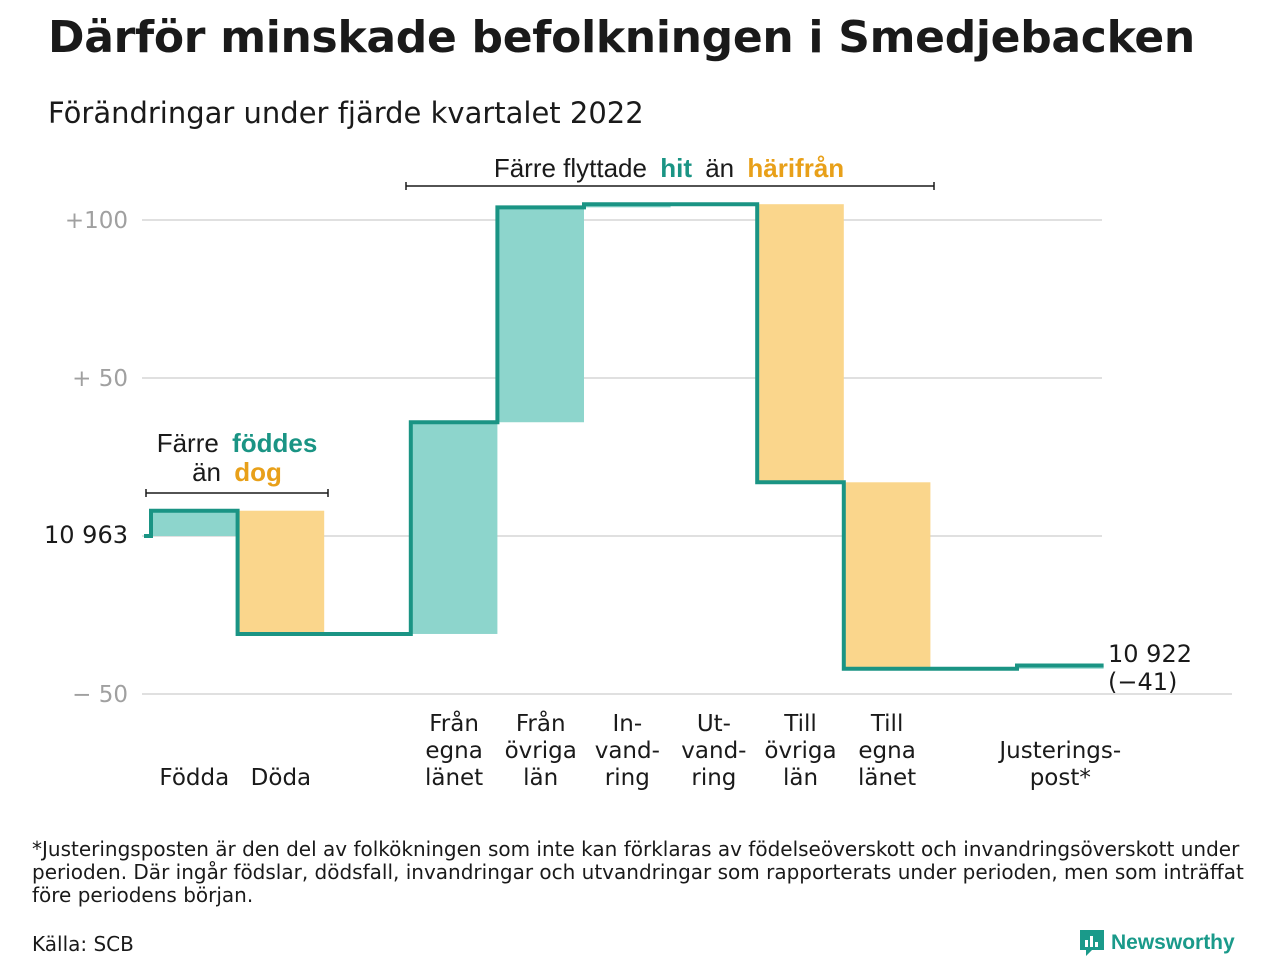 The image size is (1280, 960). I want to click on annotation-text: Färre flyttade, so click(570, 168).